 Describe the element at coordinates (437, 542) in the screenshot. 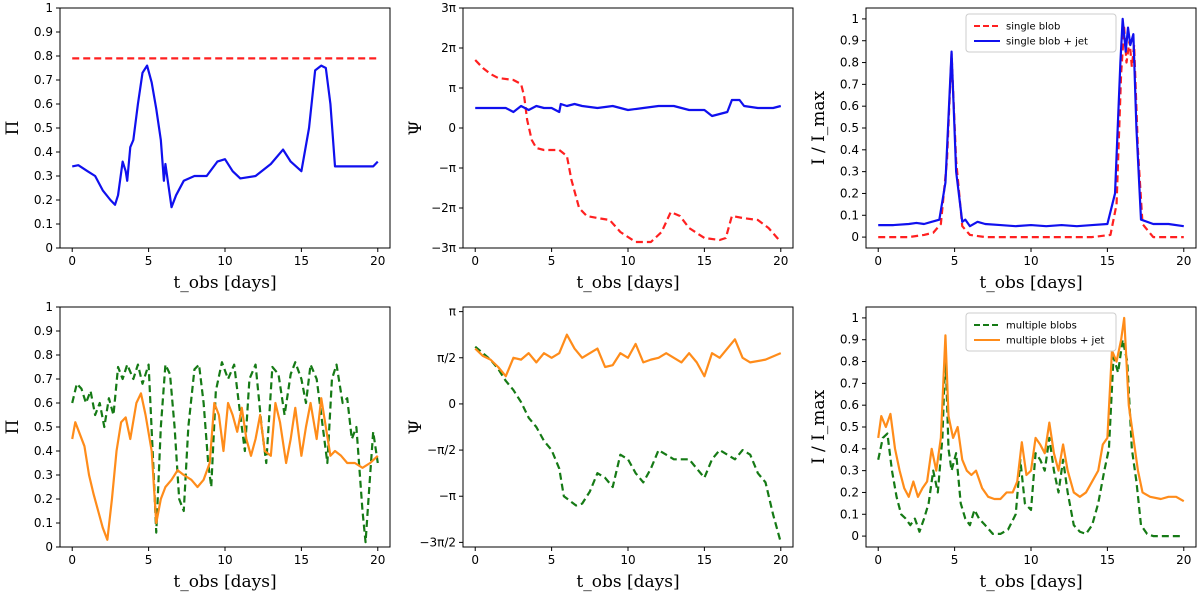

I see `y-tick-label: −3π/2` at that location.